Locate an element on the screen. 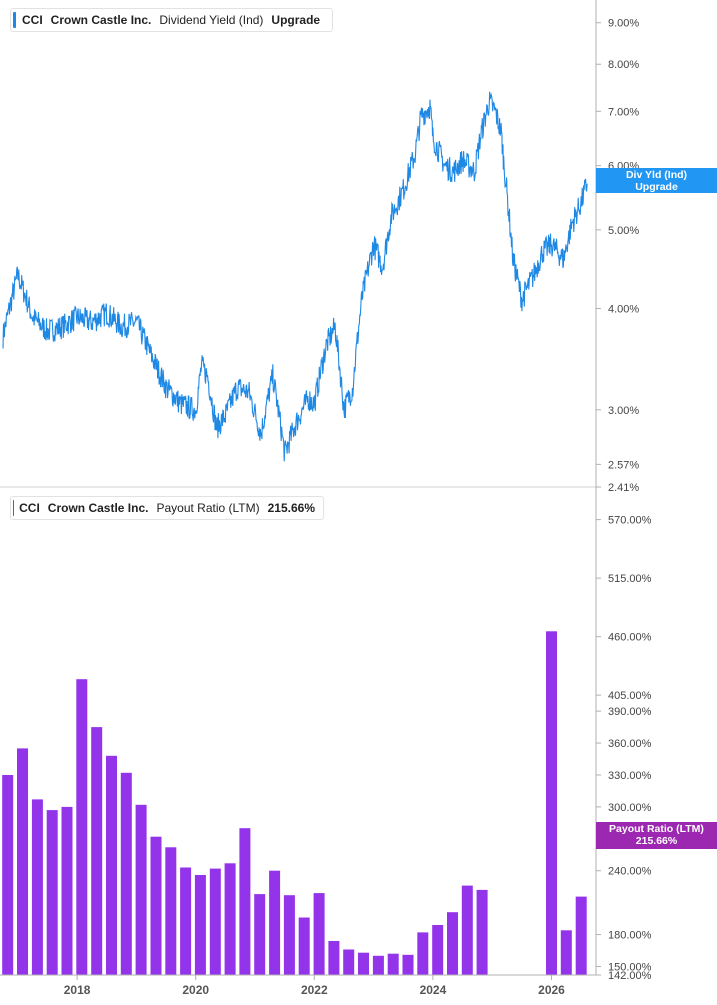 The image size is (717, 1005). y-tick-label: 142.00% is located at coordinates (630, 976).